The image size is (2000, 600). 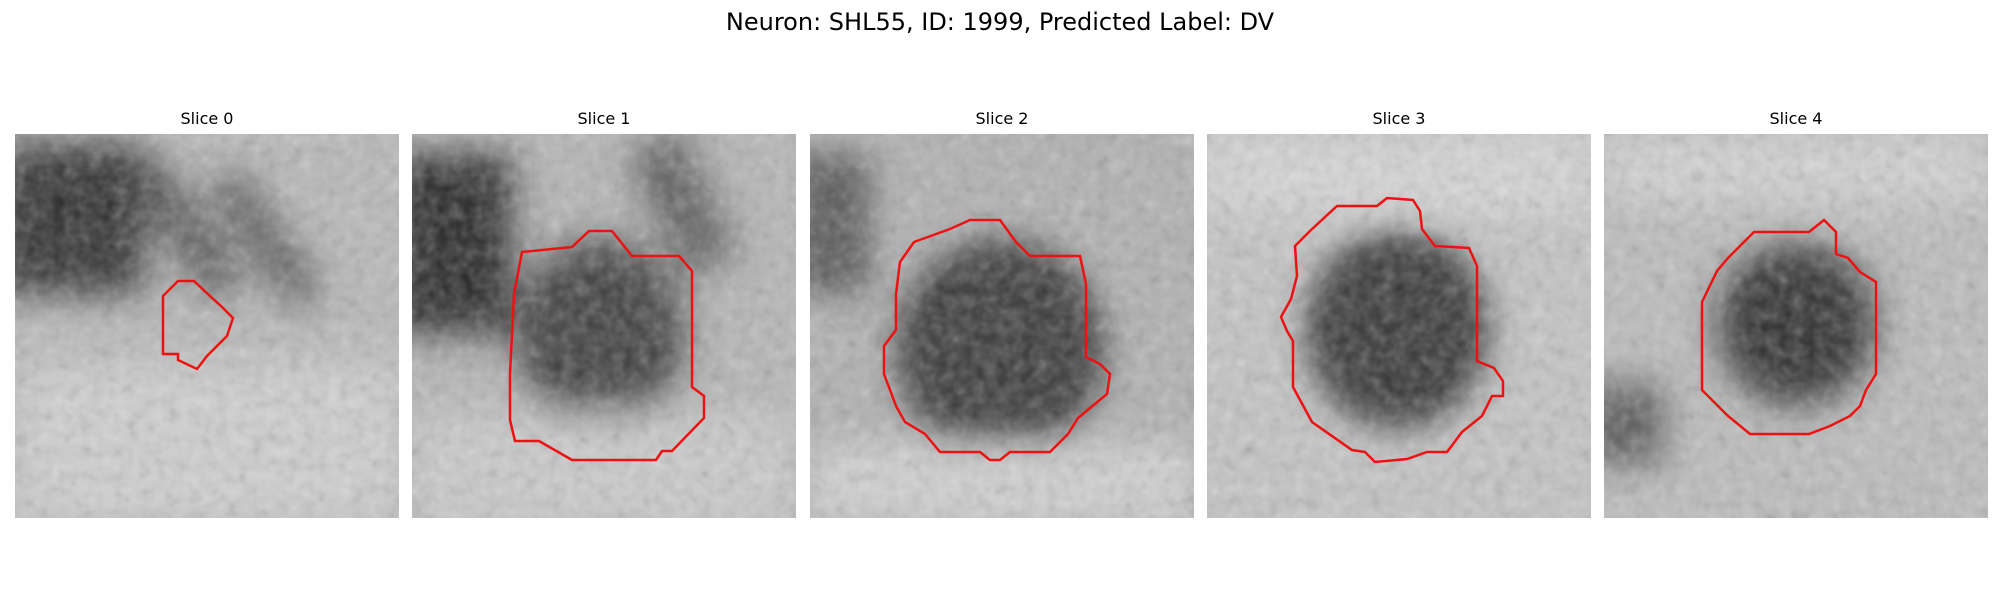 I want to click on slice-title-0: Slice 0, so click(x=207, y=118).